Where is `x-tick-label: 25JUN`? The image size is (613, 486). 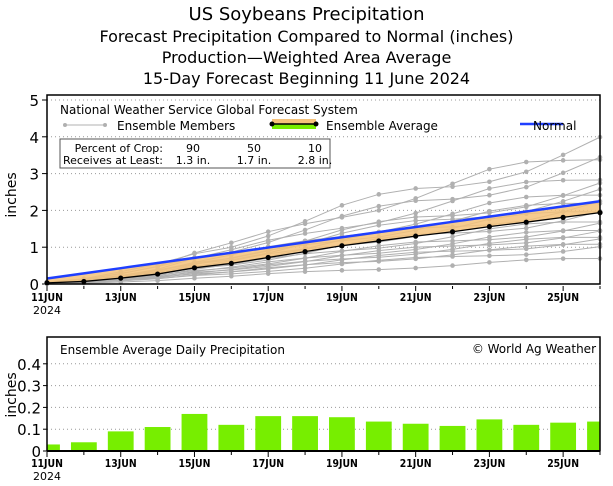
x-tick-label: 25JUN is located at coordinates (563, 464).